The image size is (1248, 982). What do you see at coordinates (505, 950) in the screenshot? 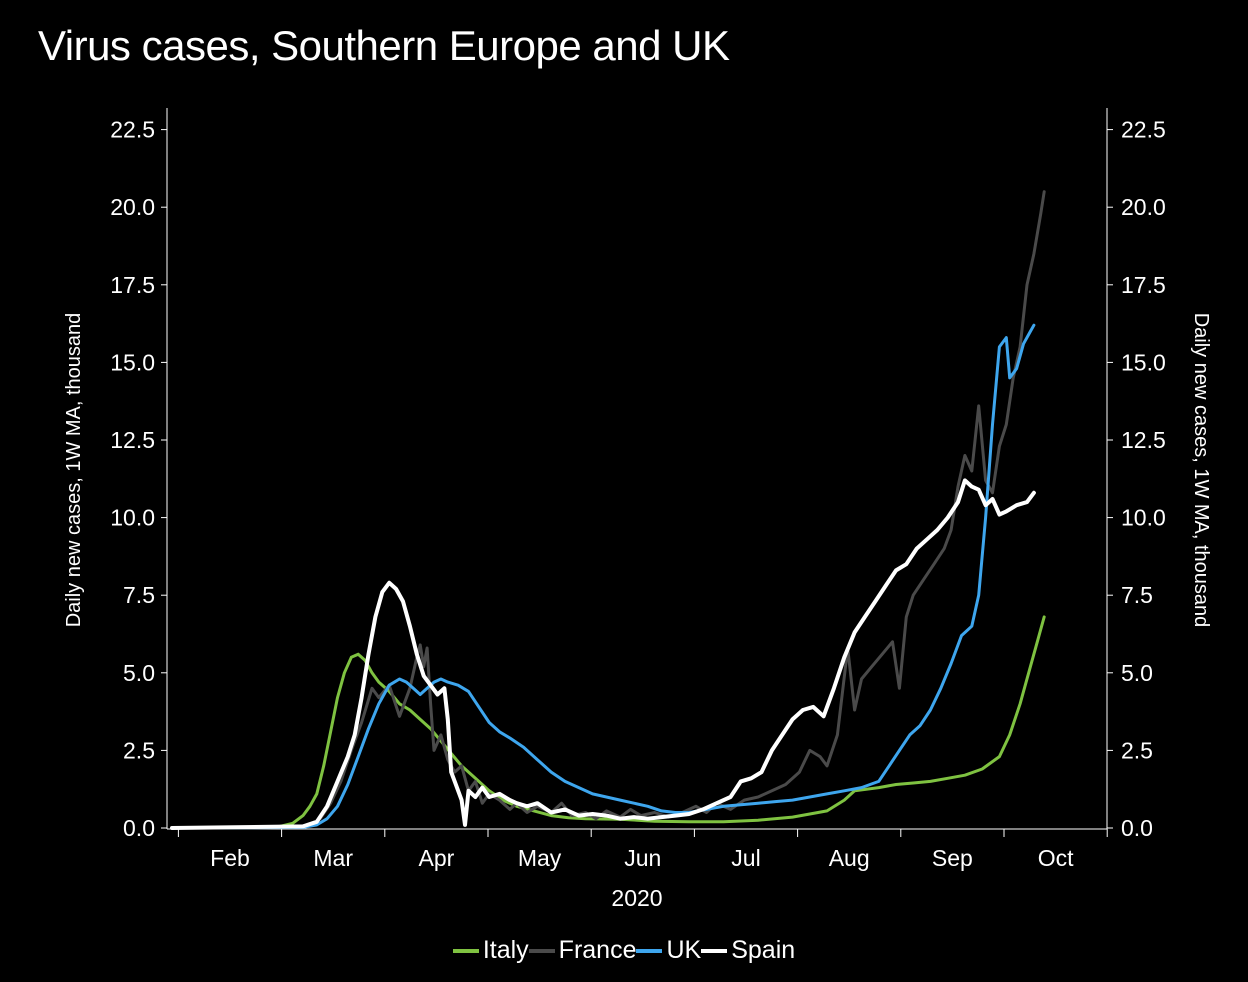
I see `legend-label: Italy` at bounding box center [505, 950].